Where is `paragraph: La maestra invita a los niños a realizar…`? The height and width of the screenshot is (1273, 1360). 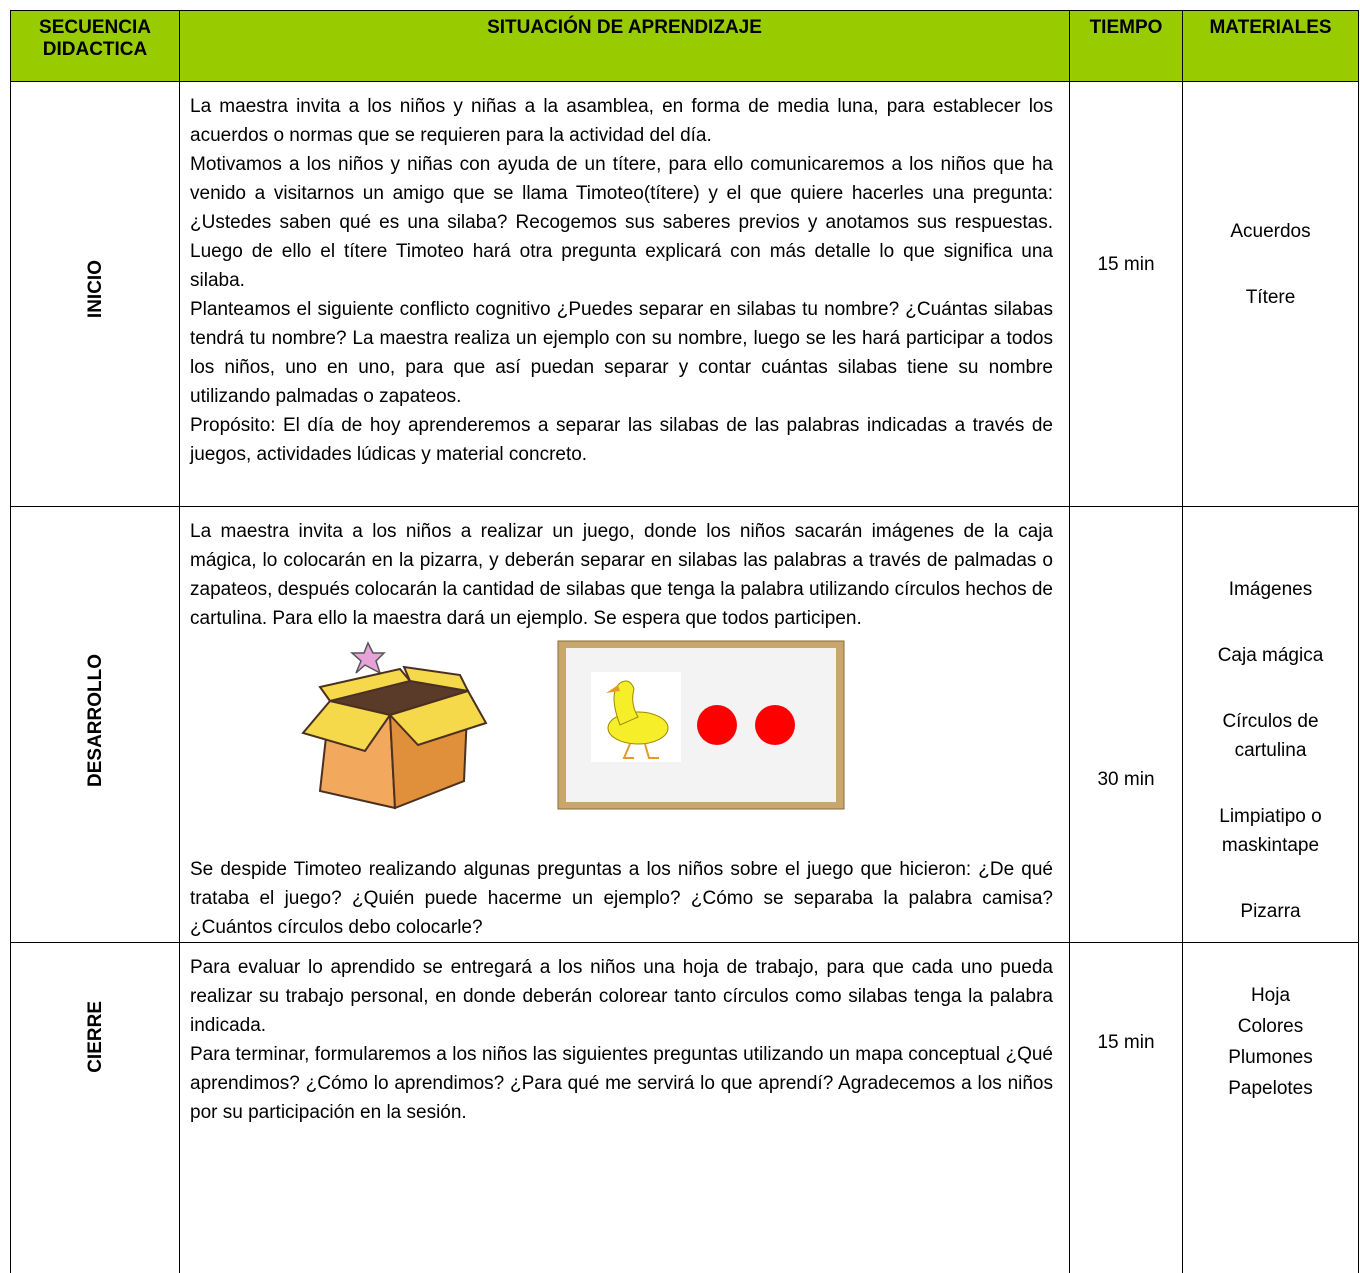 paragraph: La maestra invita a los niños a realizar… is located at coordinates (621, 575).